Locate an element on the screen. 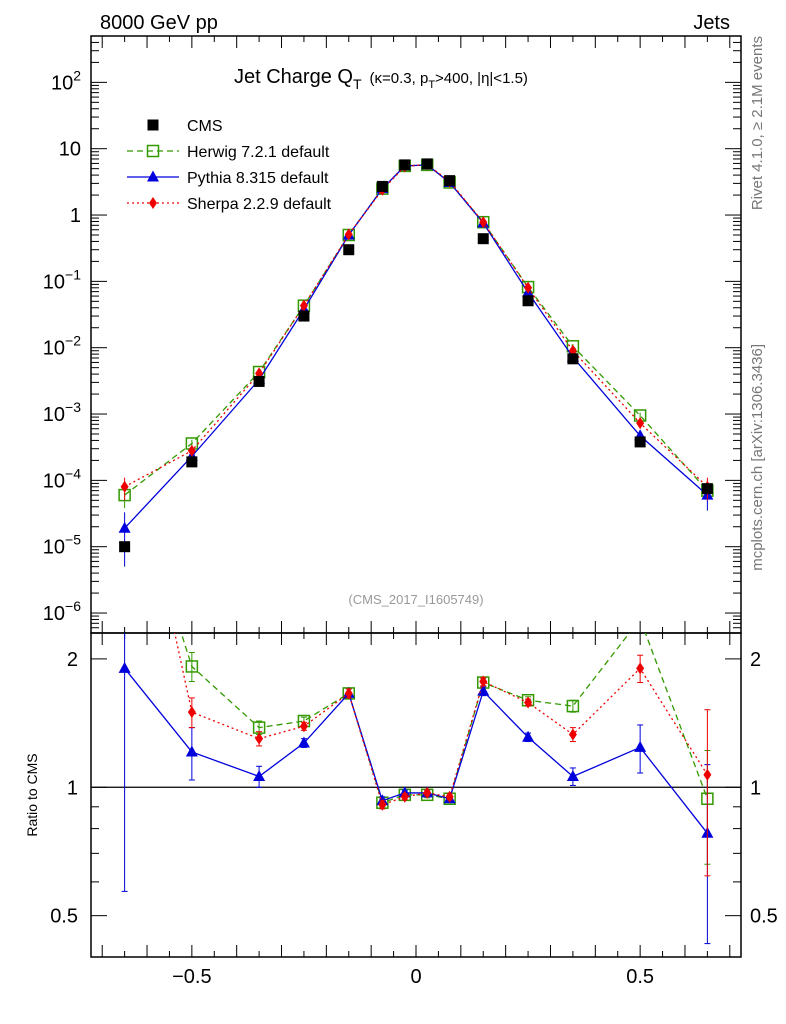 The width and height of the screenshot is (786, 1024). y-tick-label: 10⁻² is located at coordinates (62, 346).